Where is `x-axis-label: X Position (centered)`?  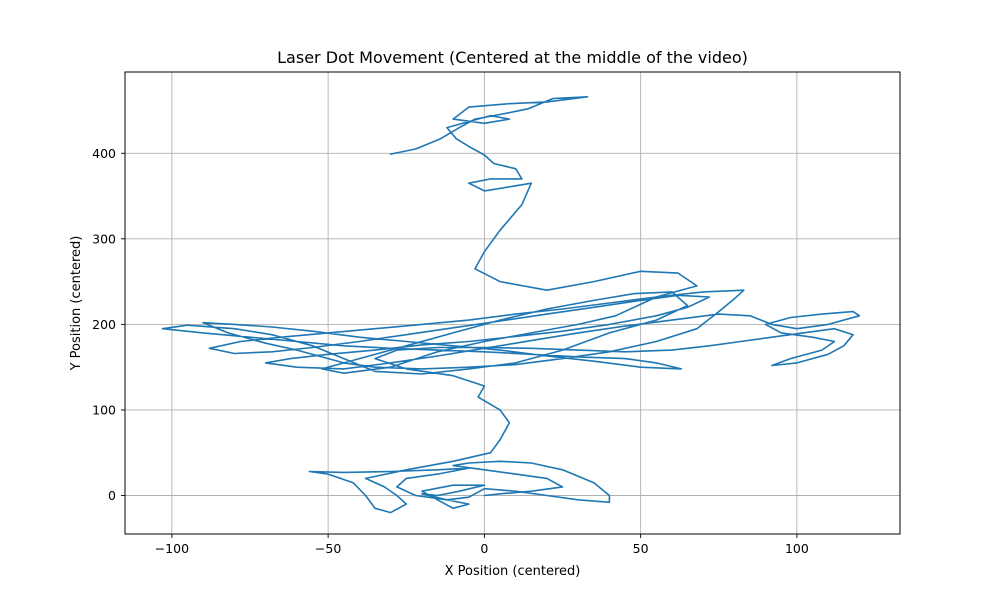
x-axis-label: X Position (centered) is located at coordinates (513, 571).